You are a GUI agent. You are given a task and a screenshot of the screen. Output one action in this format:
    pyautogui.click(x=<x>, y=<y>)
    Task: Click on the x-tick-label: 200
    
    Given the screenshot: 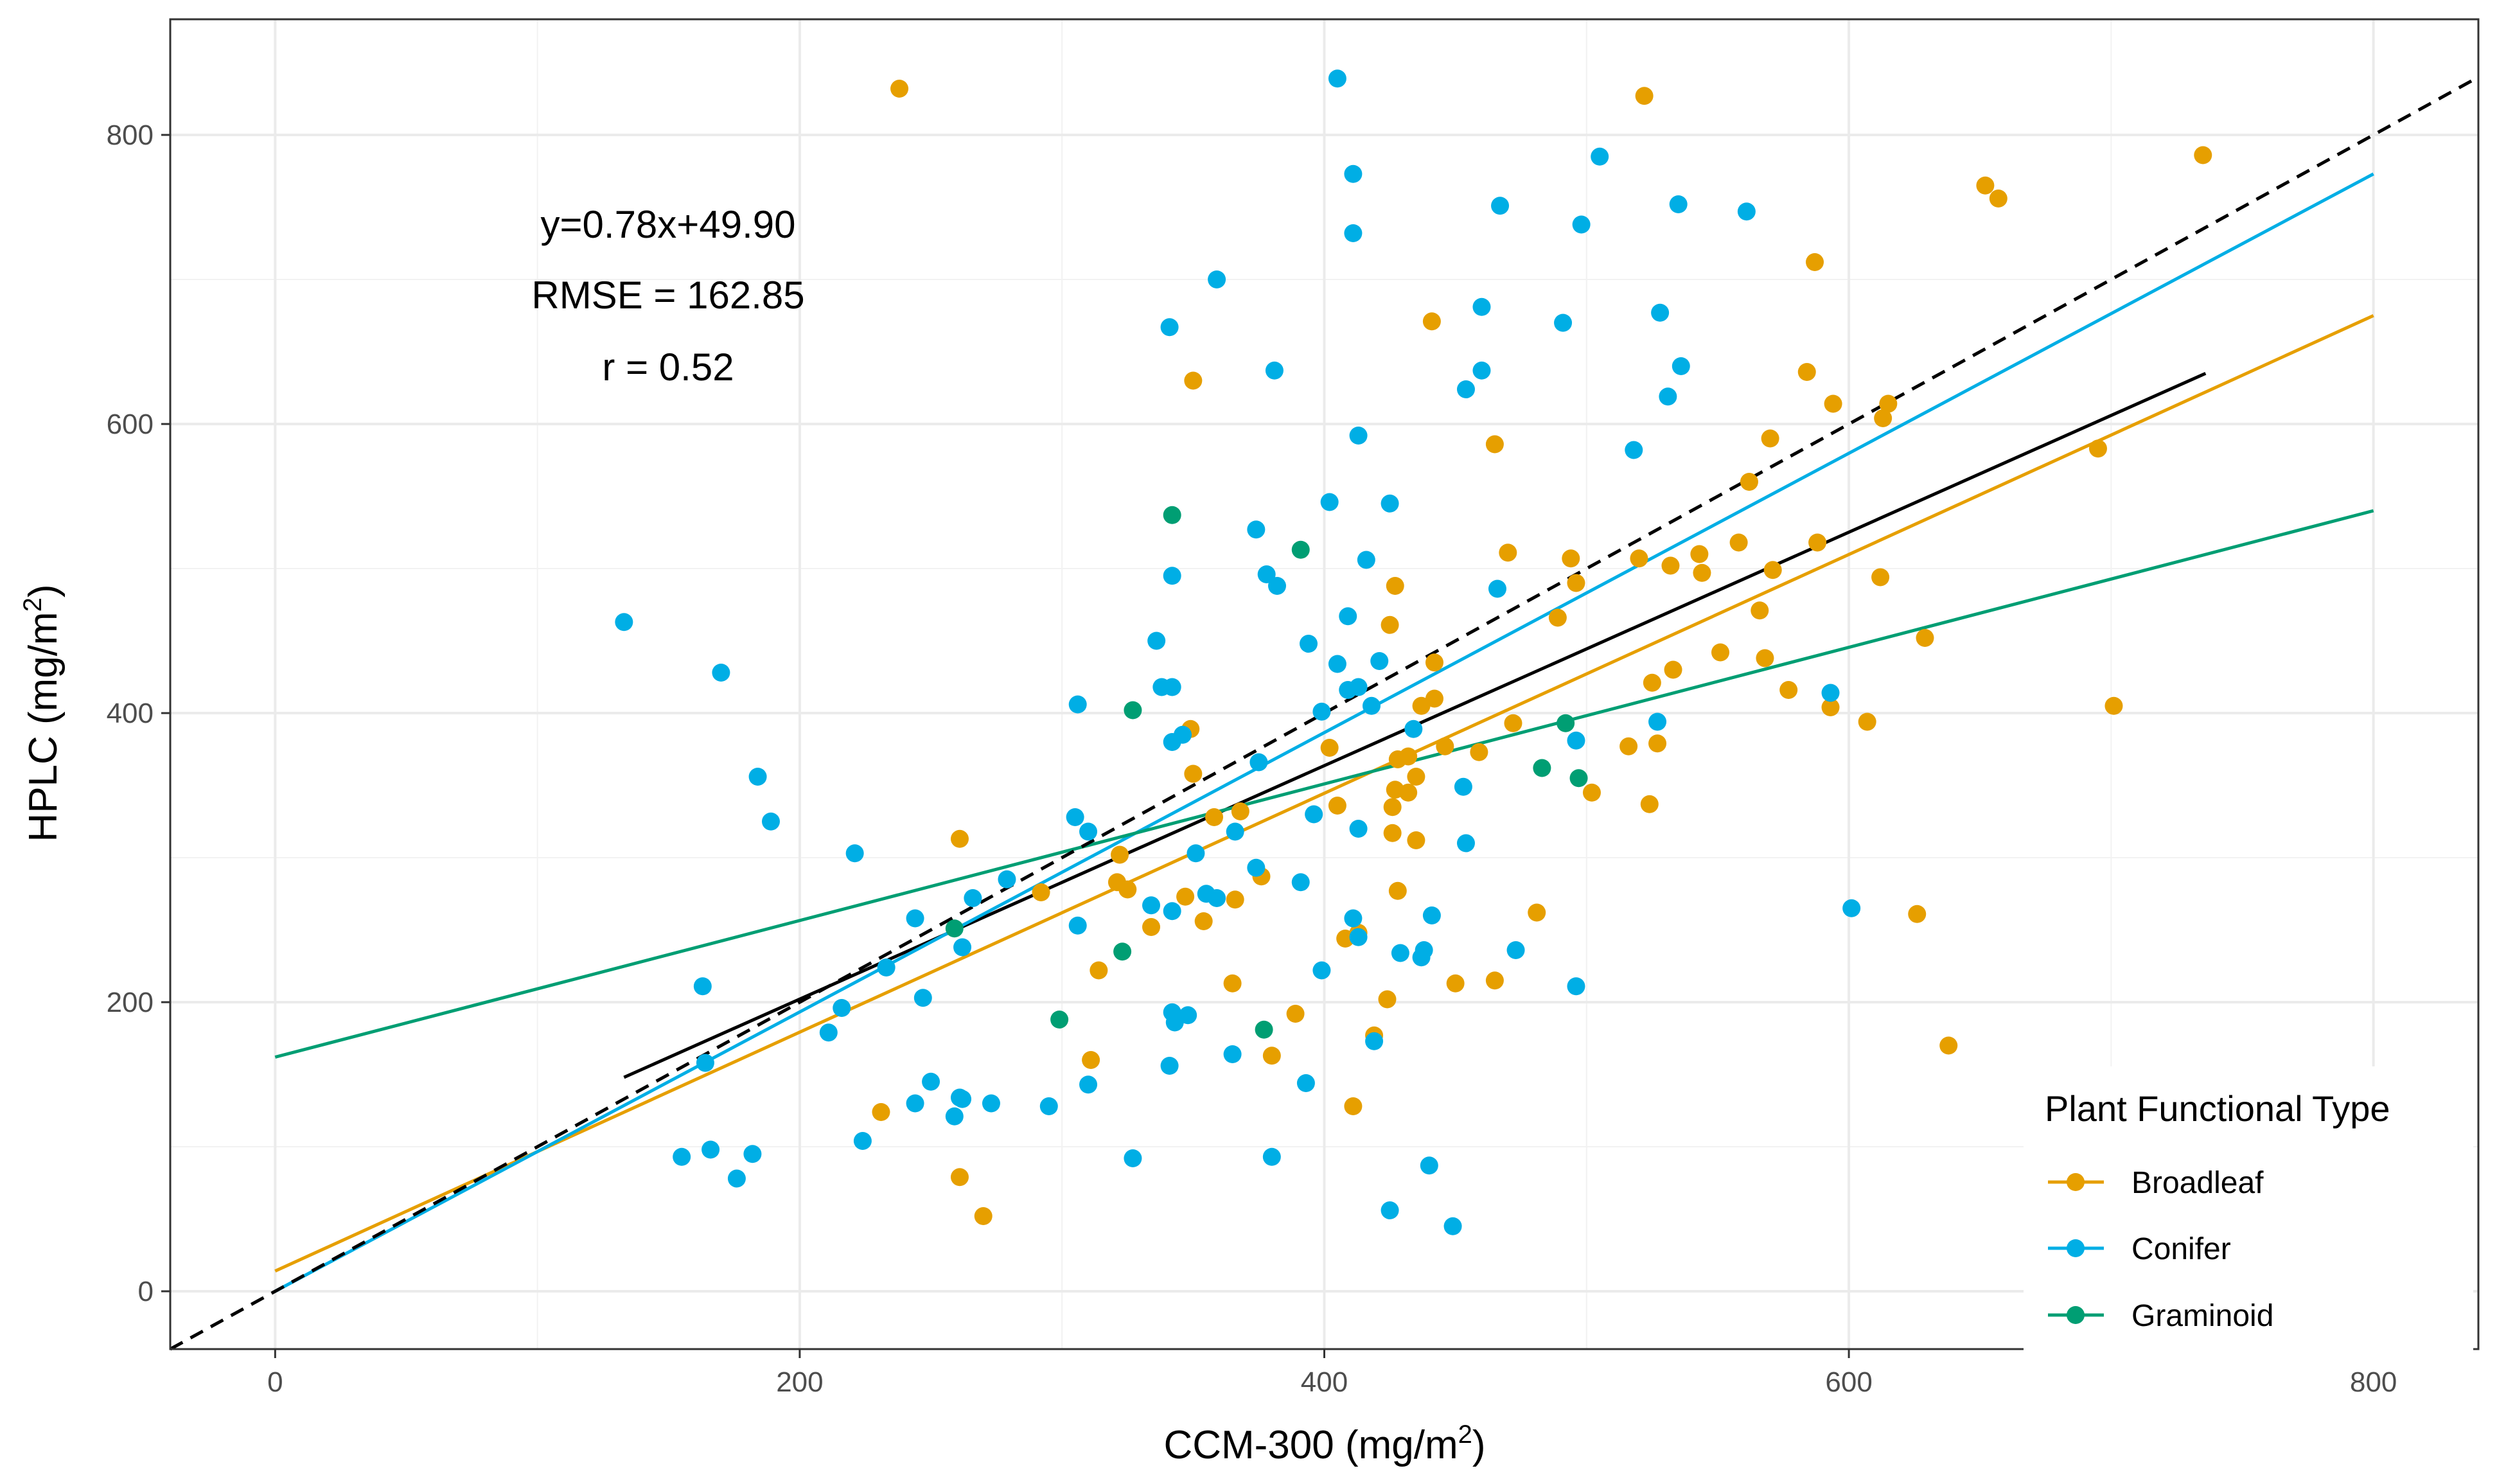 What is the action you would take?
    pyautogui.click(x=800, y=1382)
    